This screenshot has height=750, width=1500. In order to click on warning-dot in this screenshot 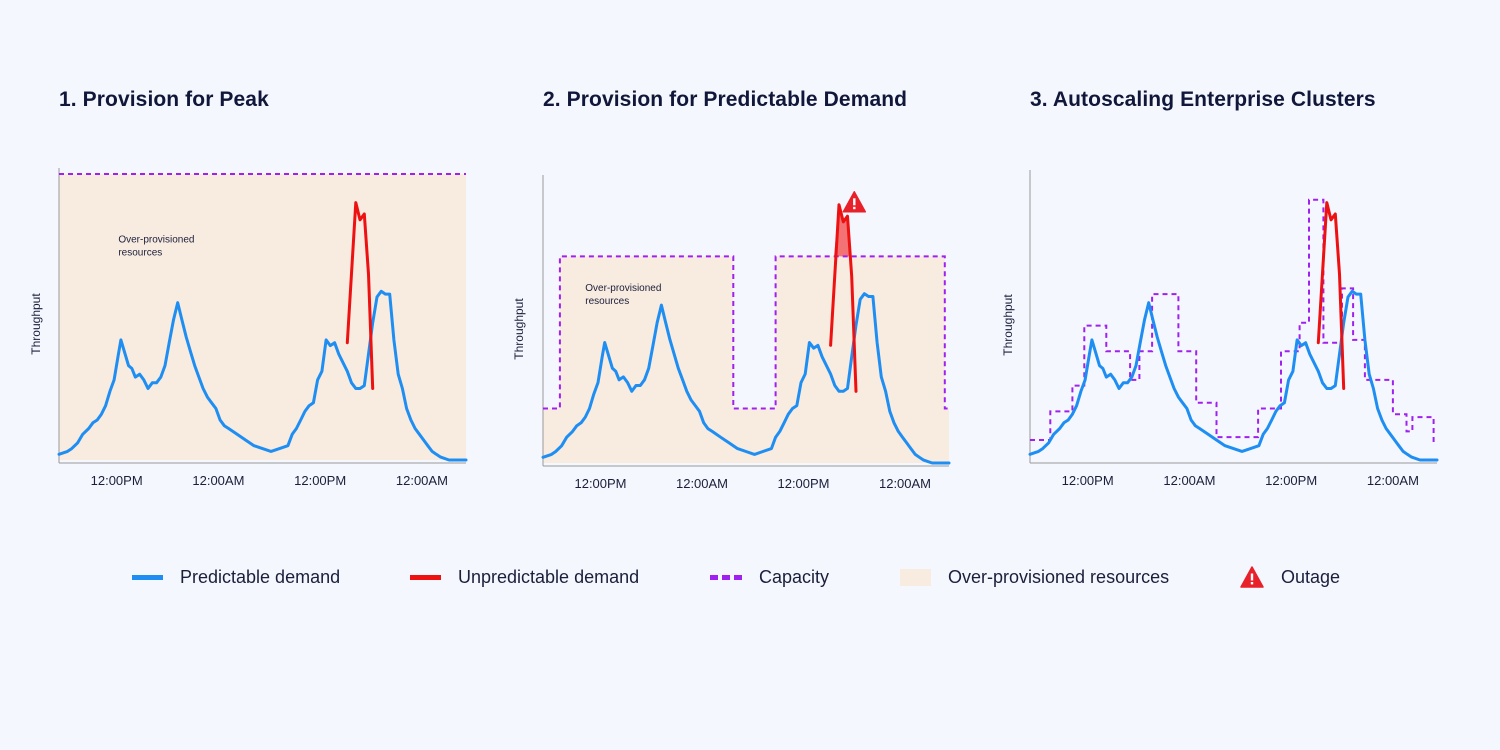, I will do `click(854, 208)`.